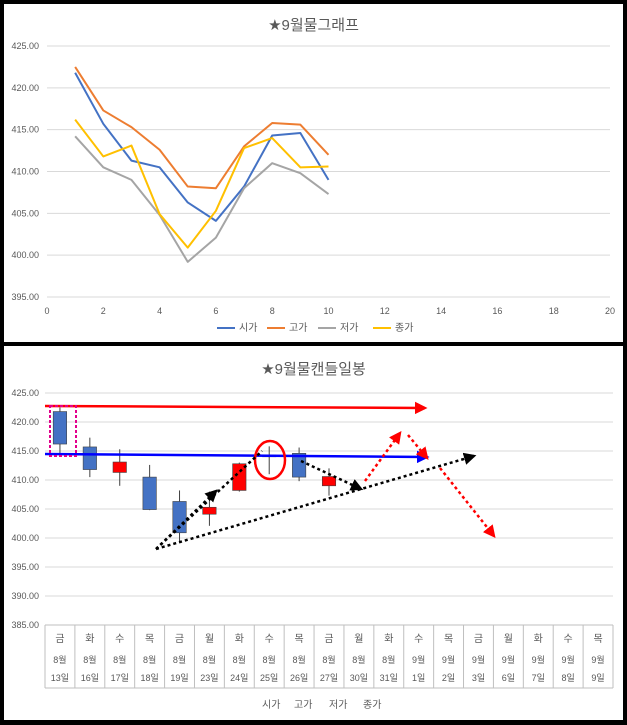  What do you see at coordinates (25, 625) in the screenshot?
I see `y-tick-label: 385.00` at bounding box center [25, 625].